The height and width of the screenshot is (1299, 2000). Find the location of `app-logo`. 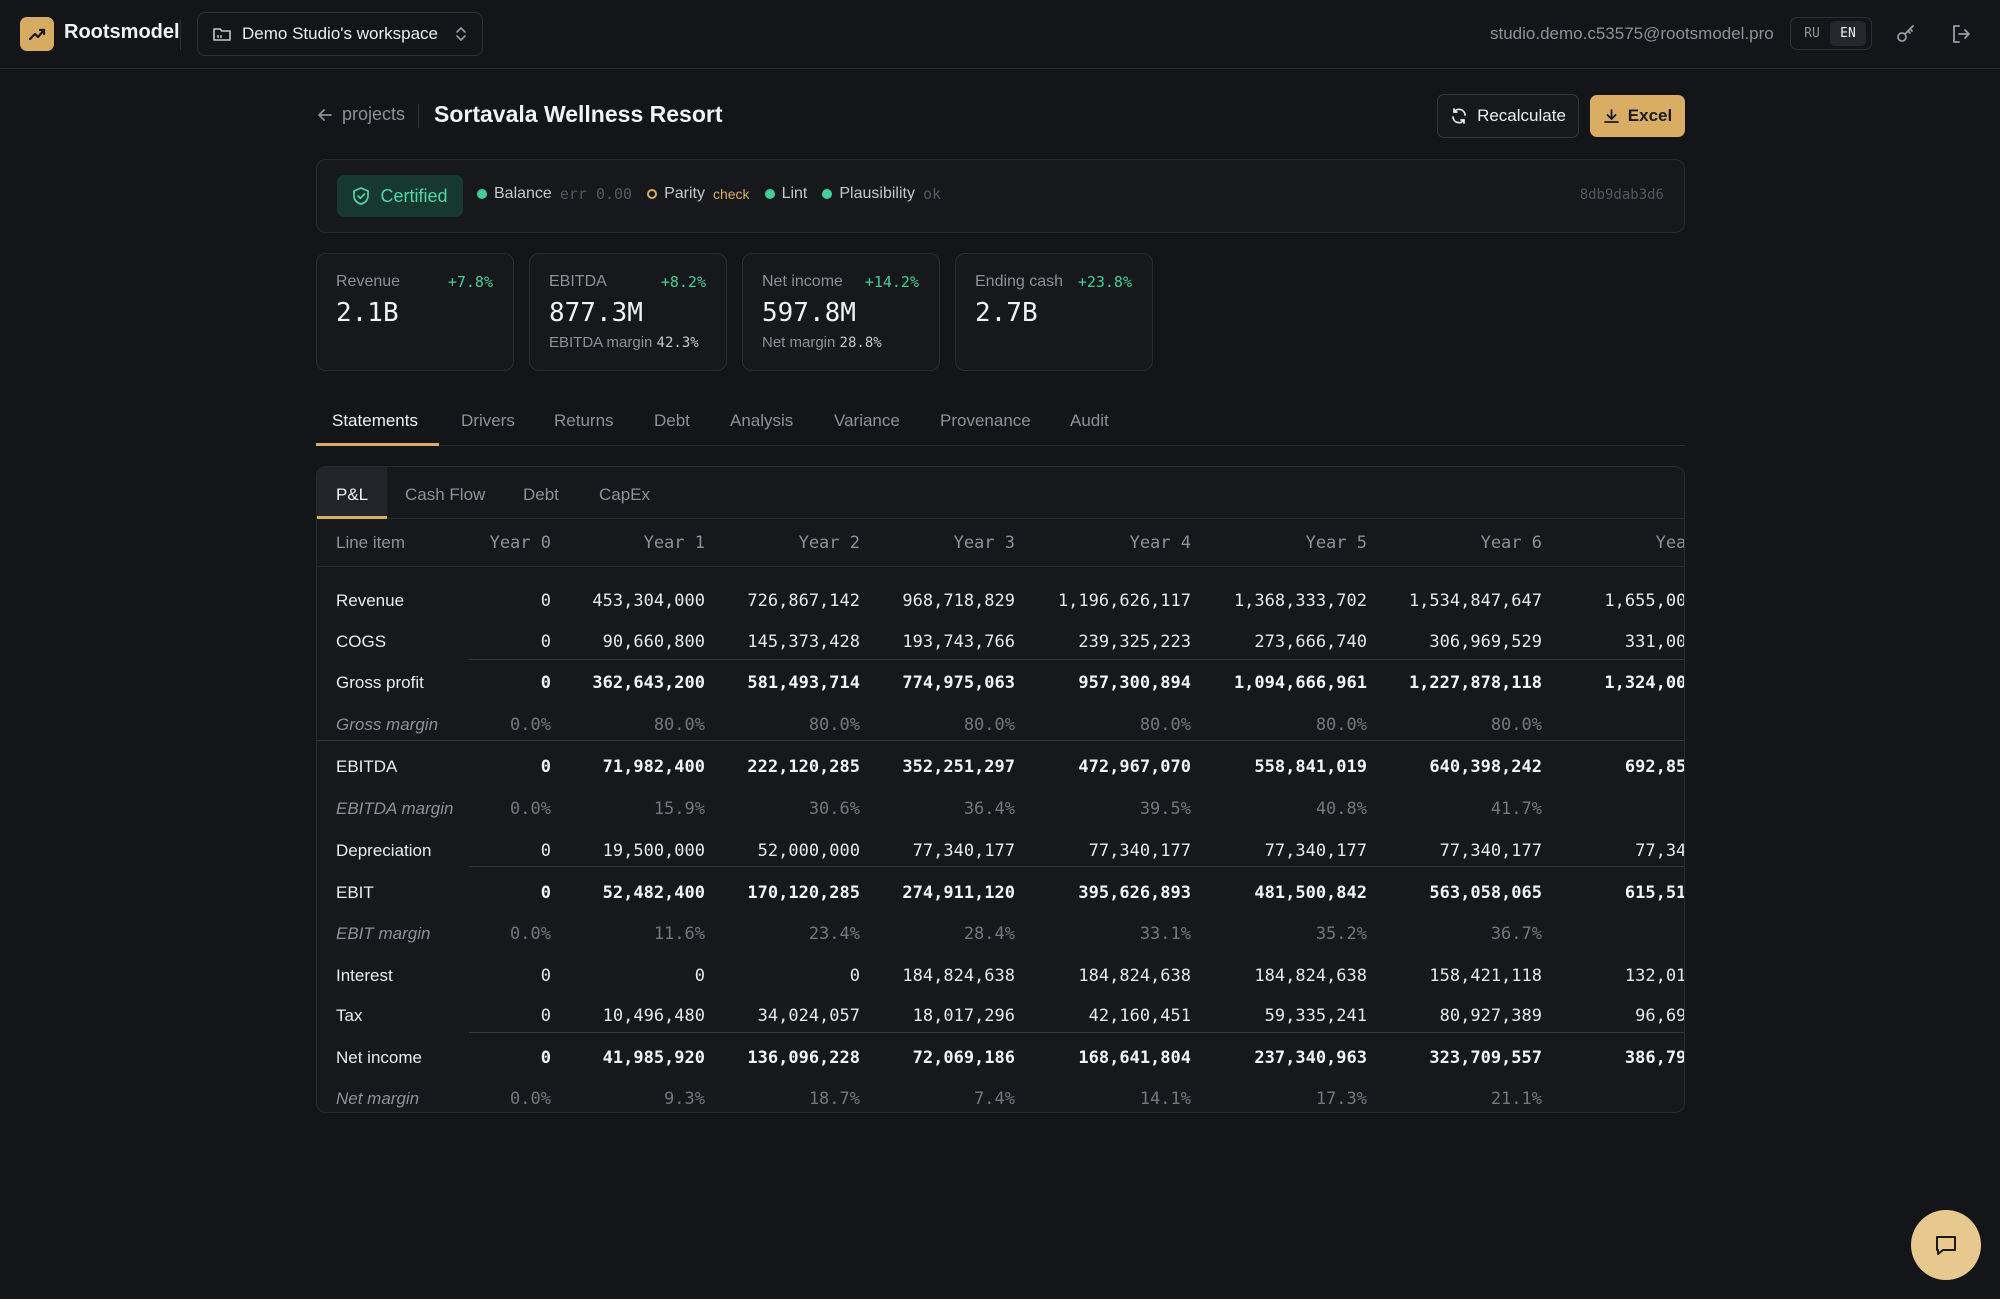

app-logo is located at coordinates (37, 34).